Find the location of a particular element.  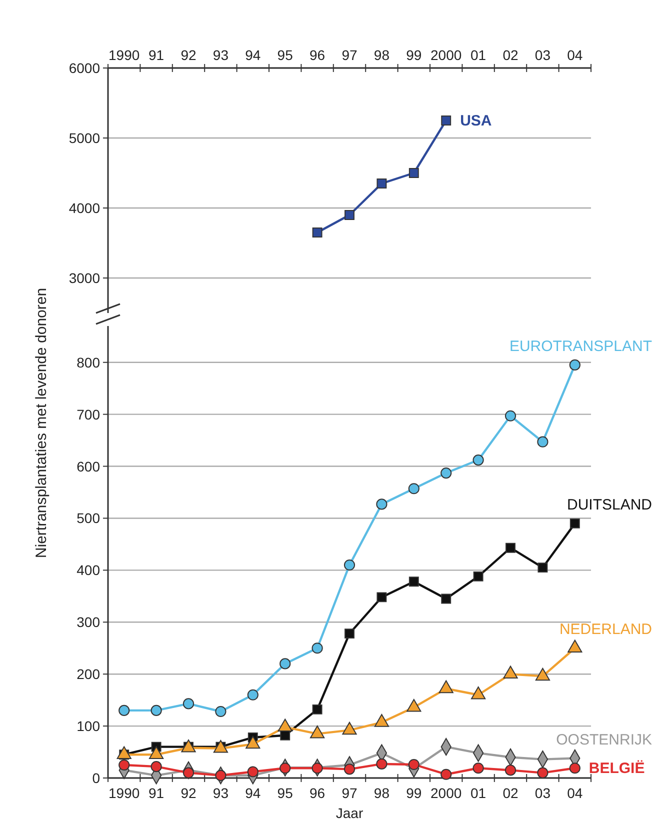

y-tick-label: 700 is located at coordinates (88, 414).